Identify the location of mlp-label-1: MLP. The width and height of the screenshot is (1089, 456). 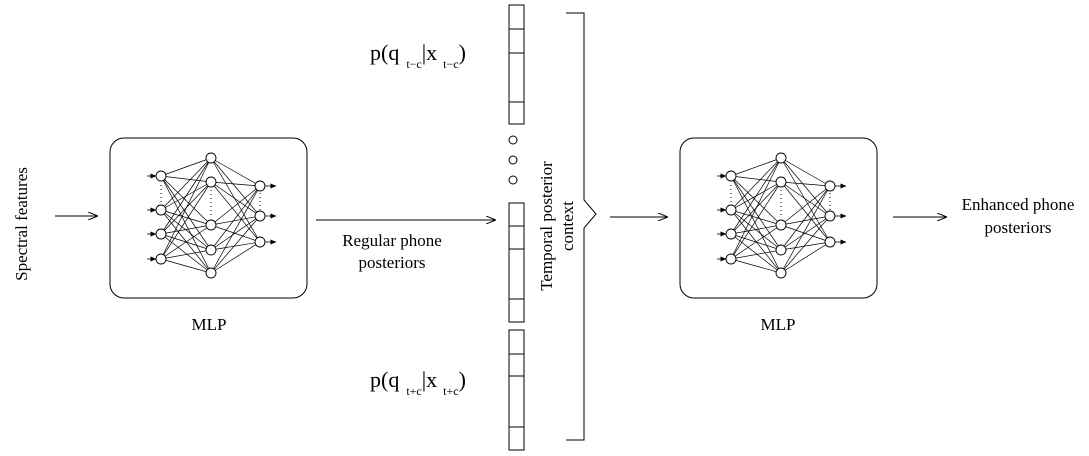
(209, 324).